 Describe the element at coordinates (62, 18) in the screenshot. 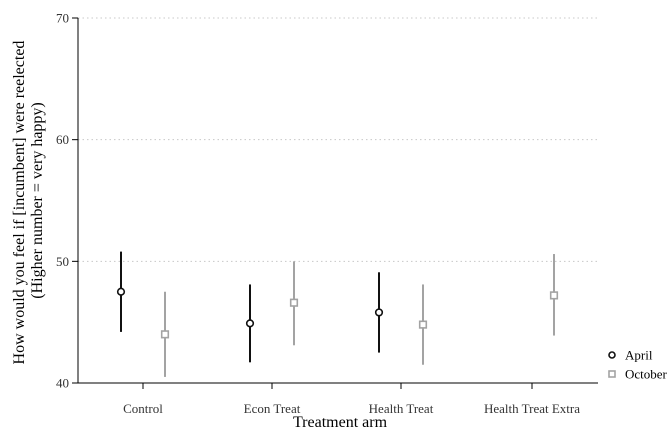

I see `y-tick-label: 70` at that location.